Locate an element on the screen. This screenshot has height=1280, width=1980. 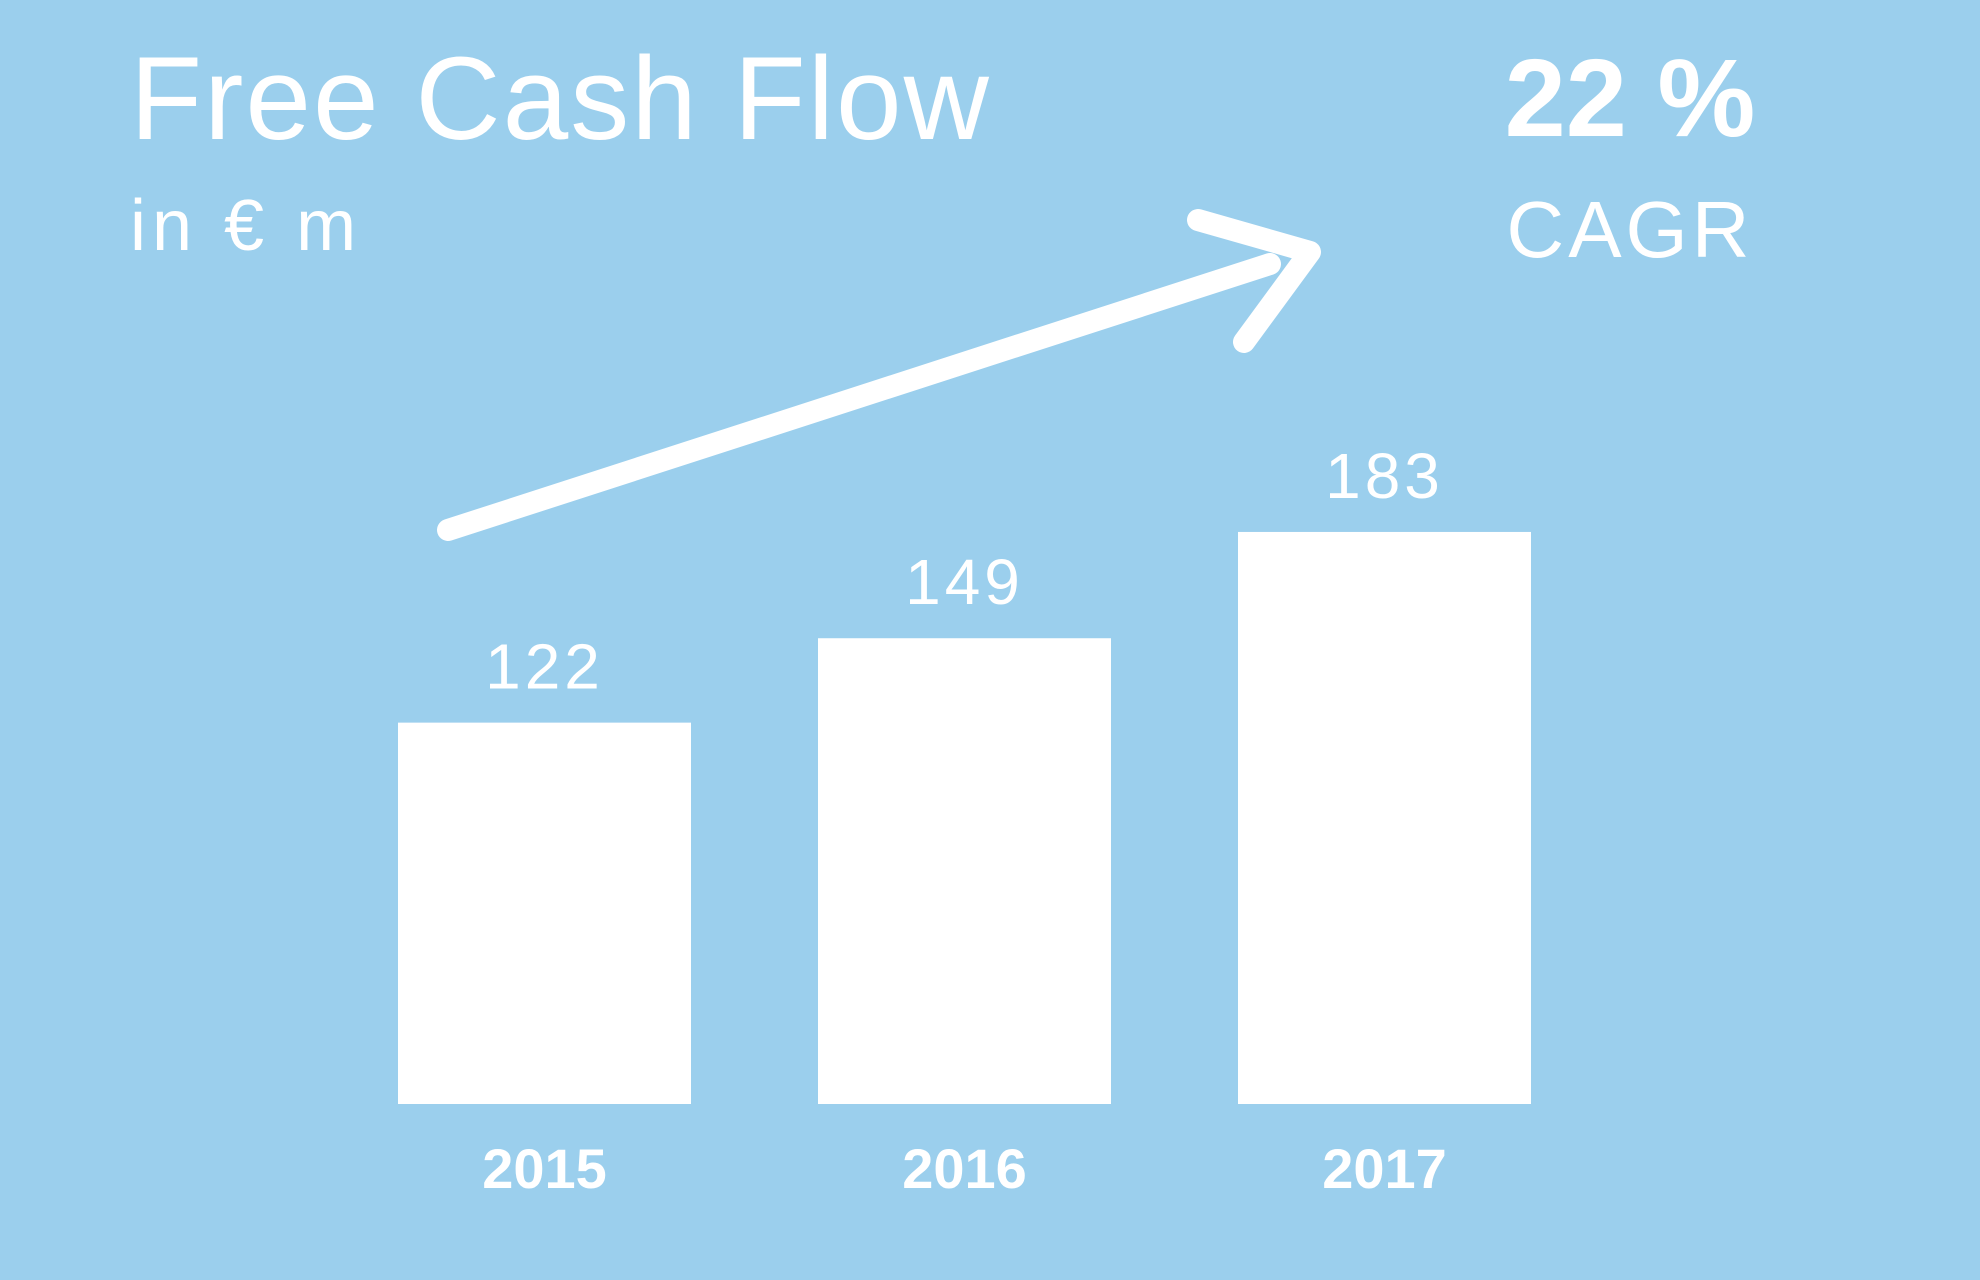
bar-2016 is located at coordinates (964, 871).